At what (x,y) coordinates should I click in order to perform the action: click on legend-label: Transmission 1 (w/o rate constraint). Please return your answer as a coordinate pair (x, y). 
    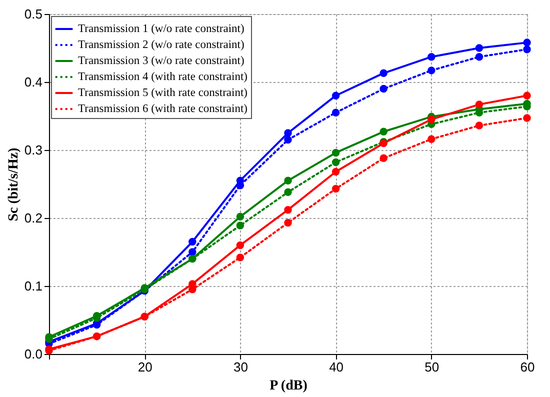
    Looking at the image, I should click on (161, 29).